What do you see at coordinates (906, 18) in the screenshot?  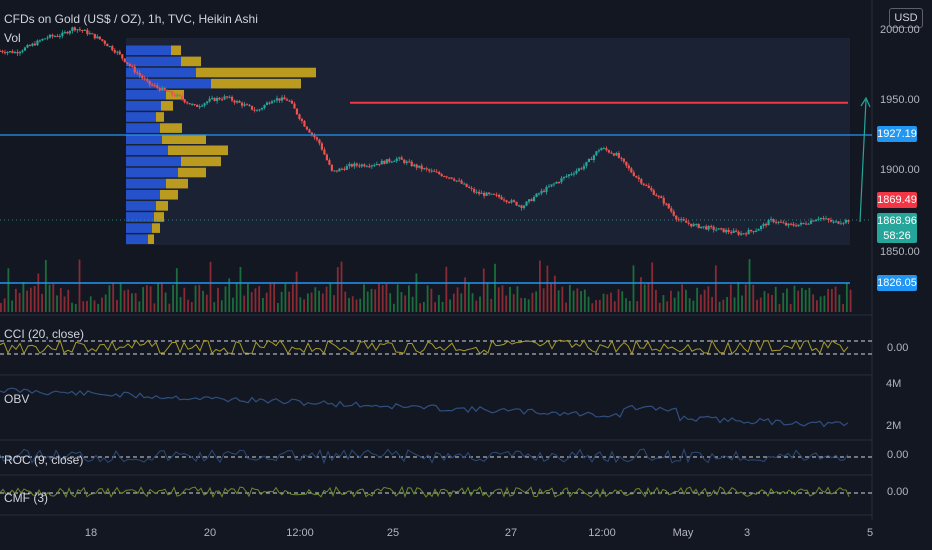 I see `currency-button: USD` at bounding box center [906, 18].